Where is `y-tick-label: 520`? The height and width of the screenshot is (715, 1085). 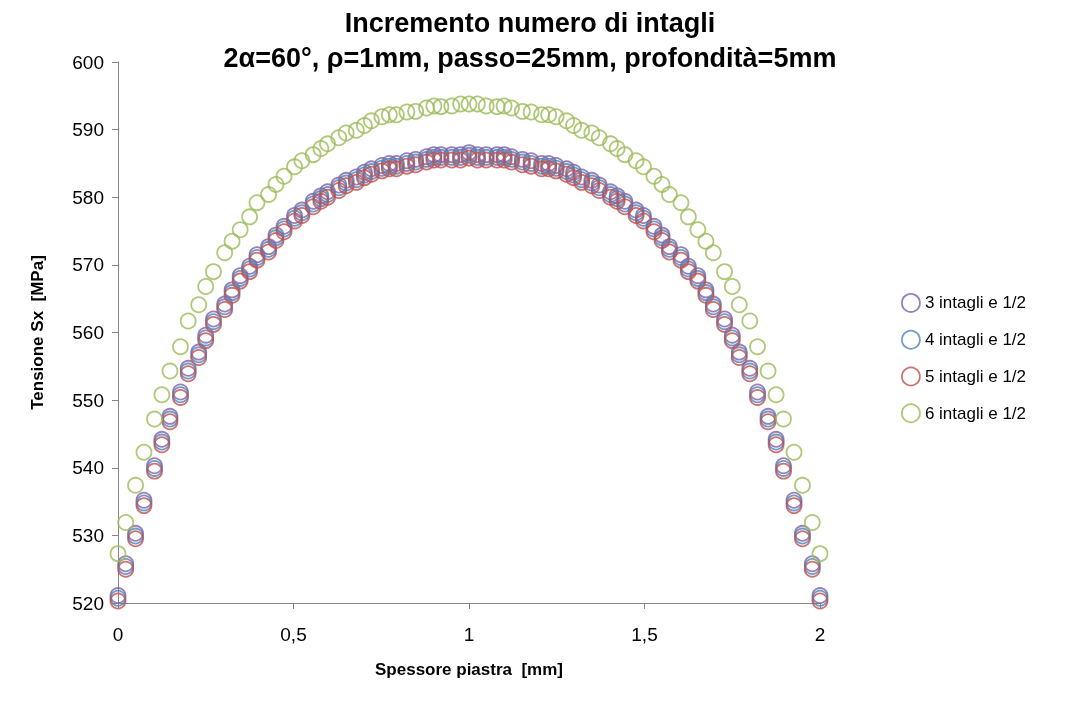 y-tick-label: 520 is located at coordinates (88, 603).